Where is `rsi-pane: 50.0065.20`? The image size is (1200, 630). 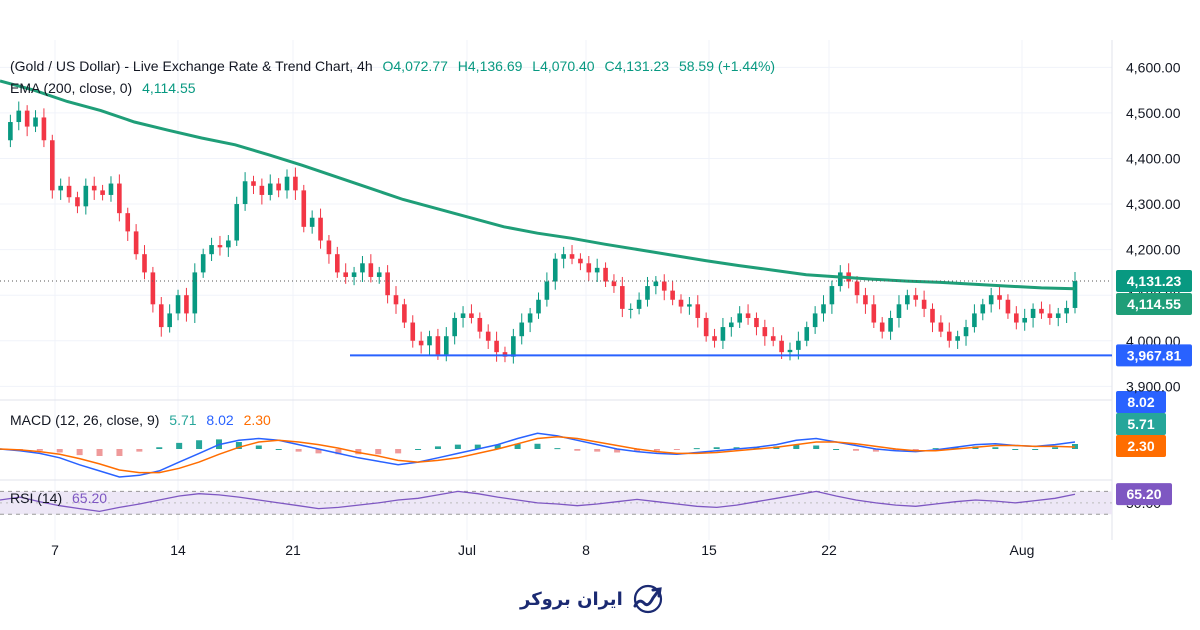
rsi-pane: 50.0065.20 is located at coordinates (586, 499).